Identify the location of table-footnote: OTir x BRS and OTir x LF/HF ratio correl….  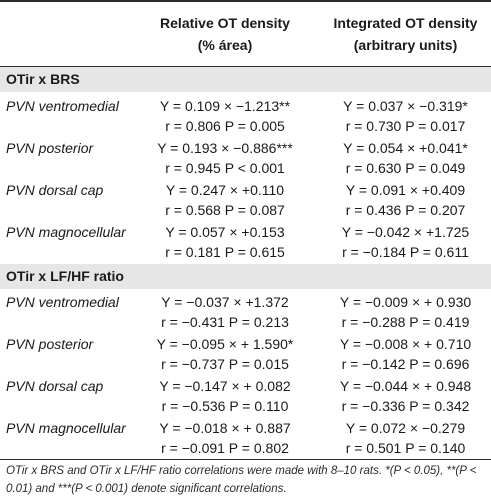
(241, 480).